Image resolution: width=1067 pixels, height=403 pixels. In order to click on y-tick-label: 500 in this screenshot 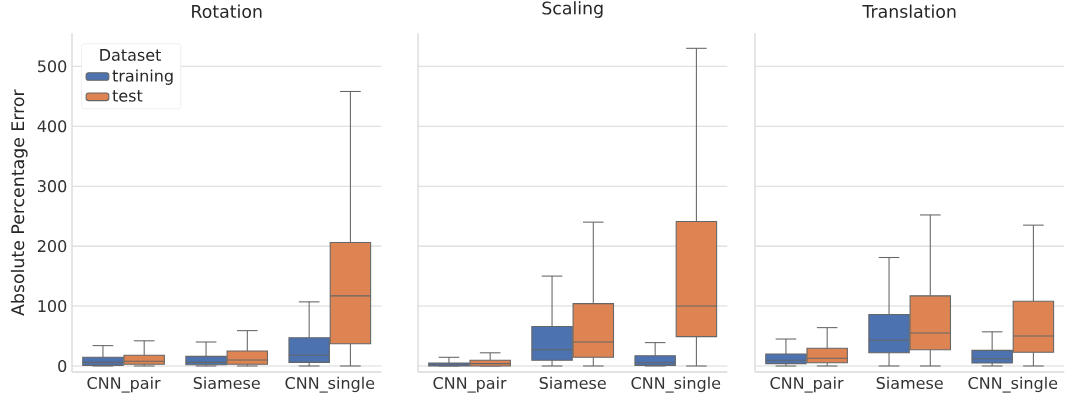, I will do `click(52, 66)`.